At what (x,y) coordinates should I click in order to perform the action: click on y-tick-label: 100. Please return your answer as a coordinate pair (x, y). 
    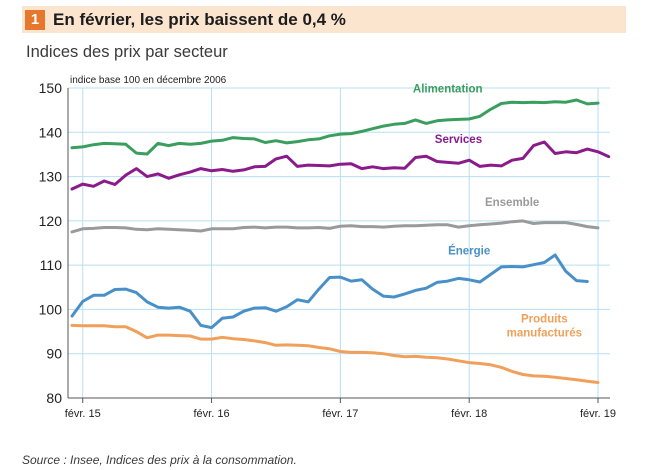
    Looking at the image, I should click on (51, 309).